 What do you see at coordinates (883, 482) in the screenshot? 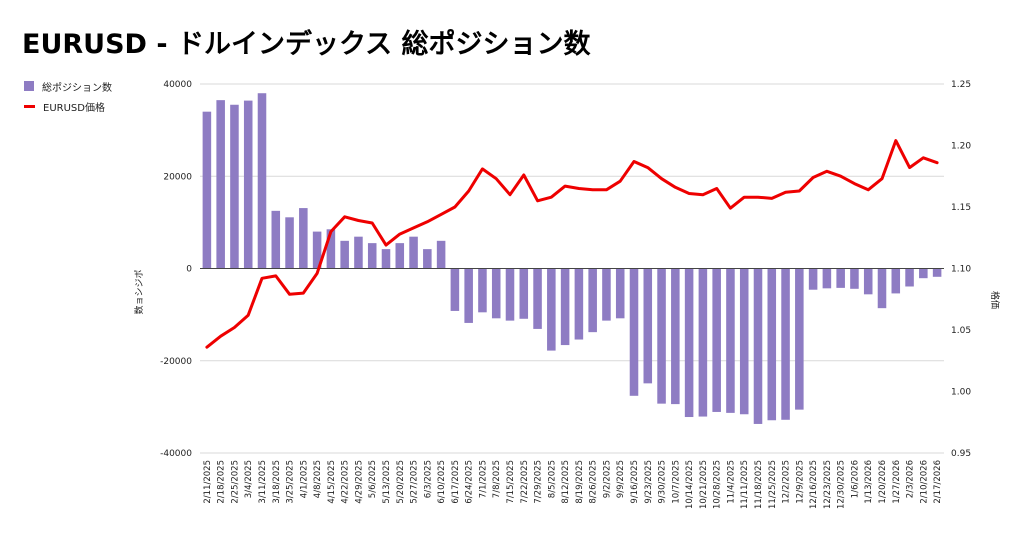
I see `x-tick-label: 1/20/2026` at bounding box center [883, 482].